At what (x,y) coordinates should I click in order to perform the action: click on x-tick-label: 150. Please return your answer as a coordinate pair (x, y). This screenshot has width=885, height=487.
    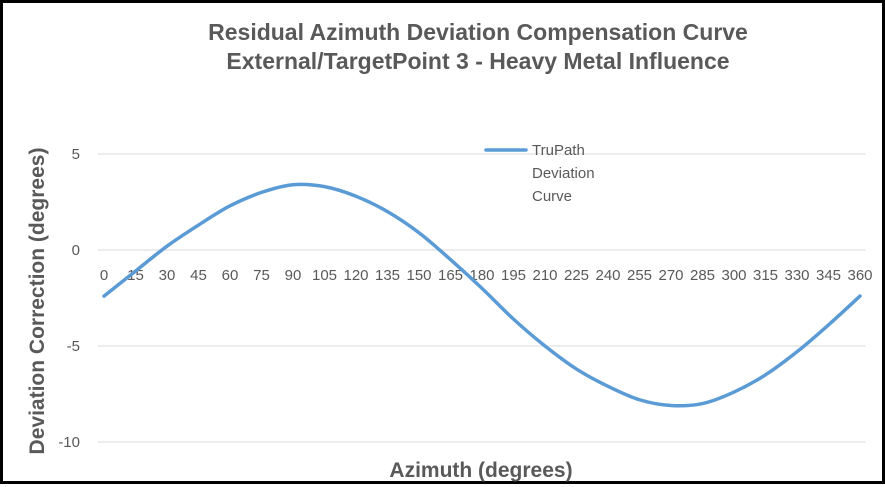
    Looking at the image, I should click on (418, 275).